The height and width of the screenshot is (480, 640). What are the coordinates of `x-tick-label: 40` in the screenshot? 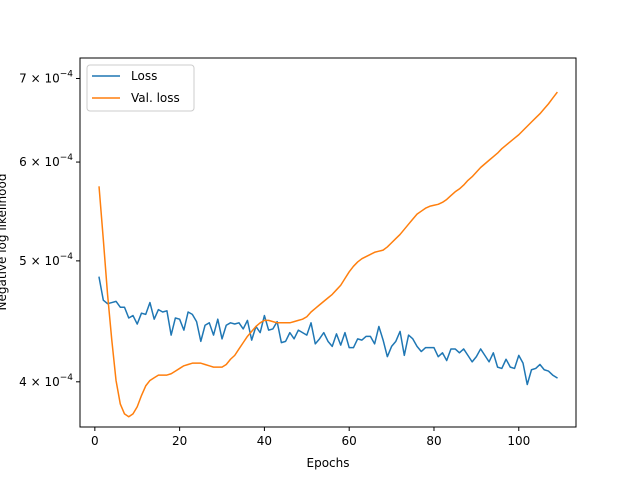 It's located at (264, 441).